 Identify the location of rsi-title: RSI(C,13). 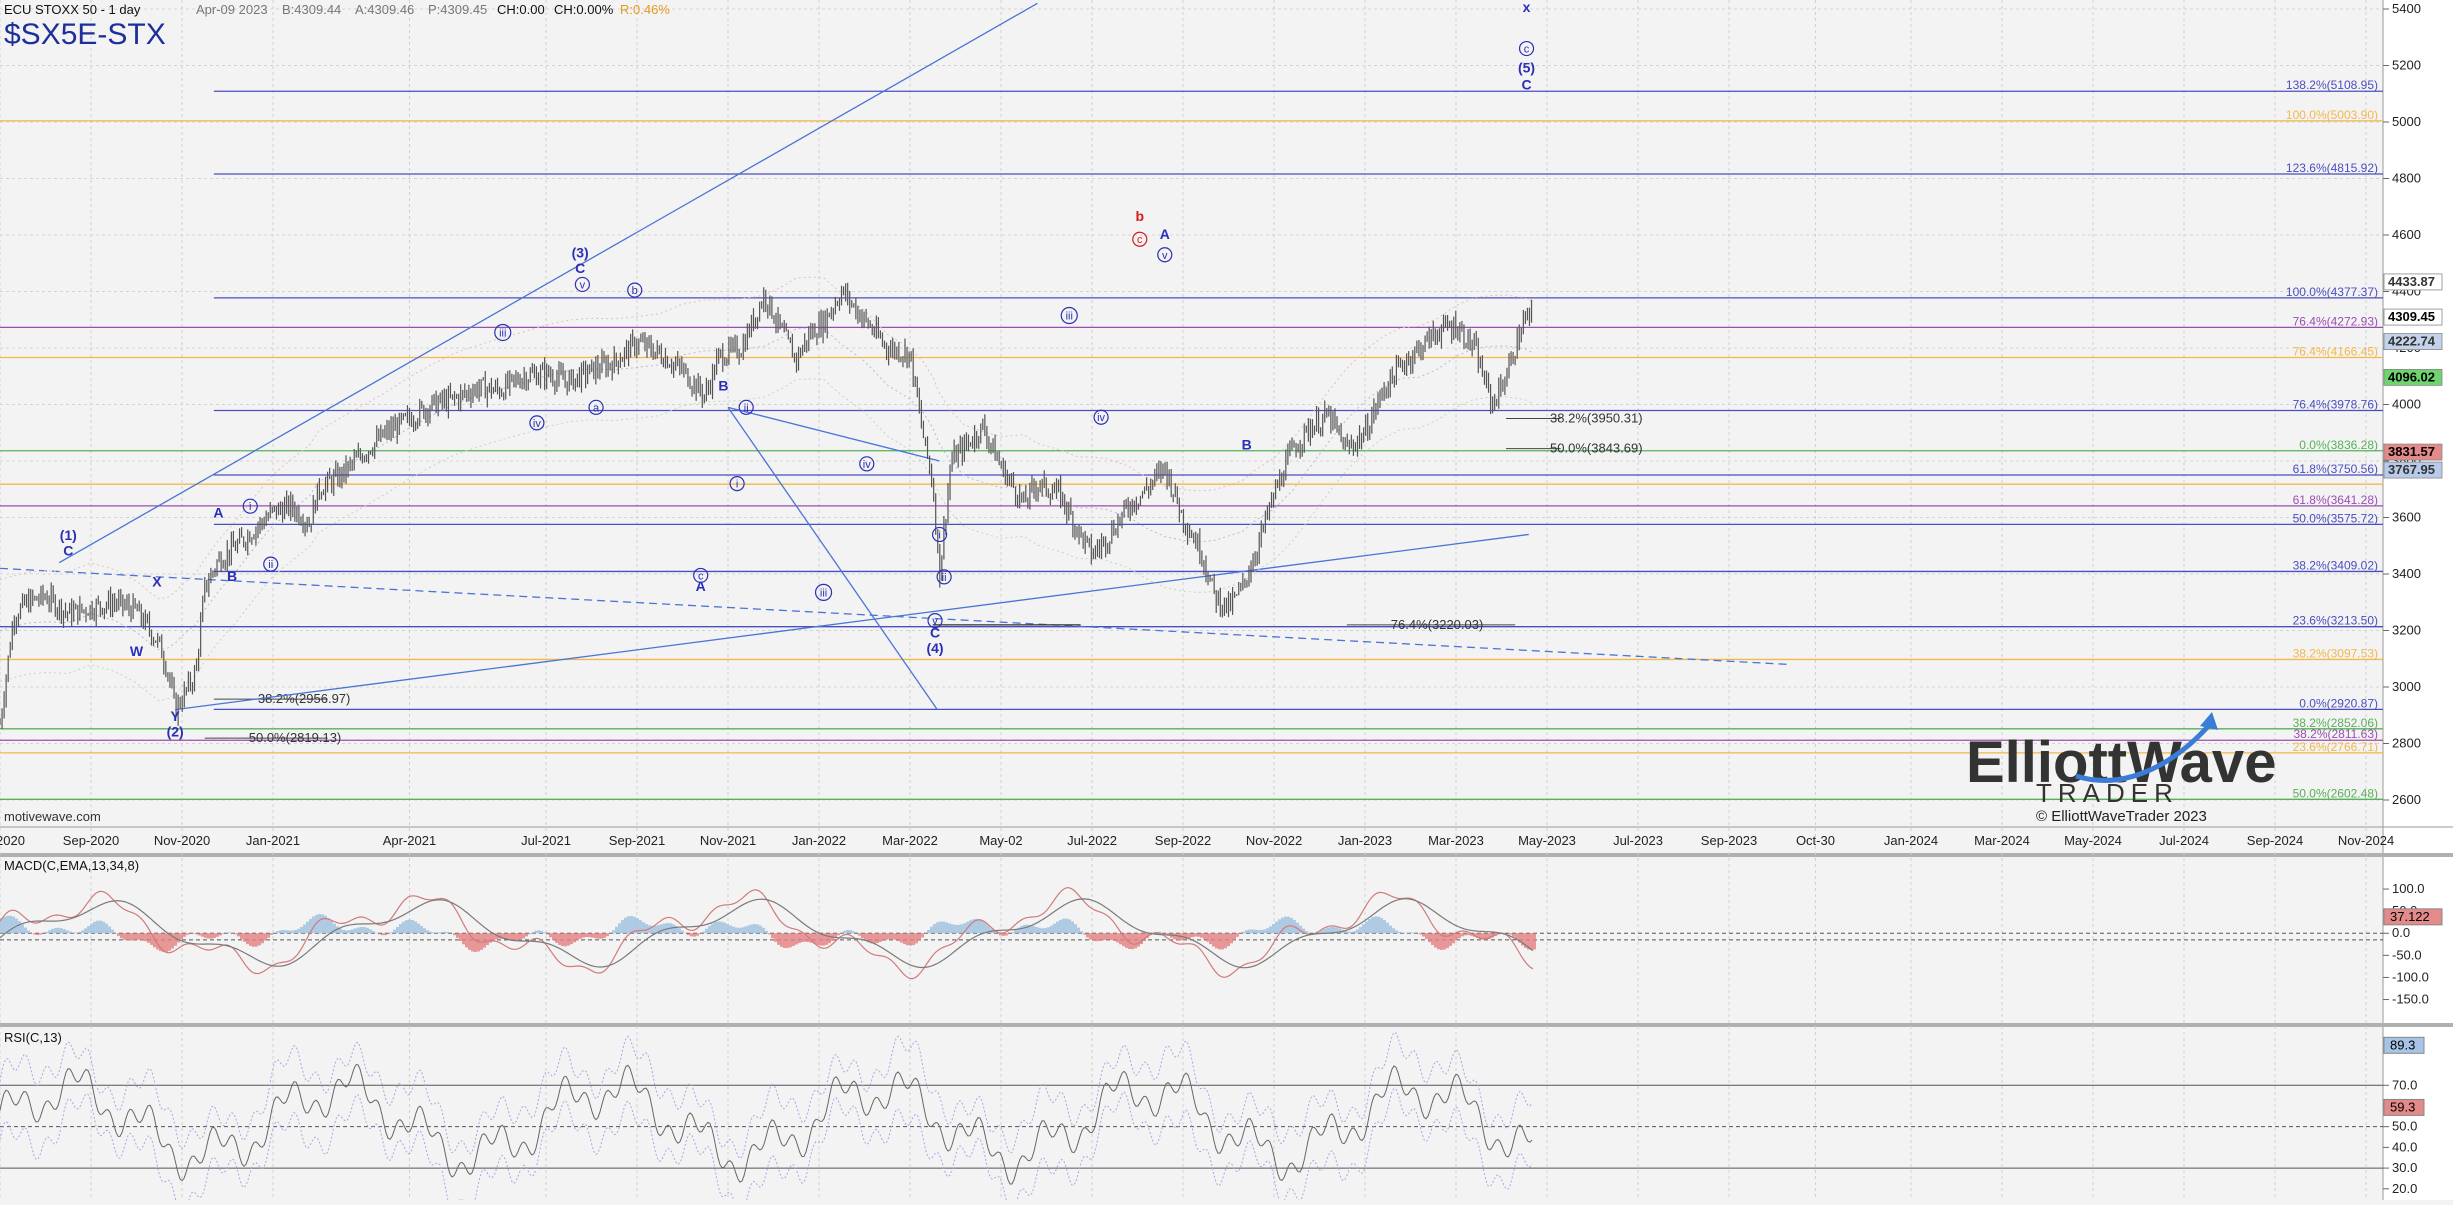
(33, 1037).